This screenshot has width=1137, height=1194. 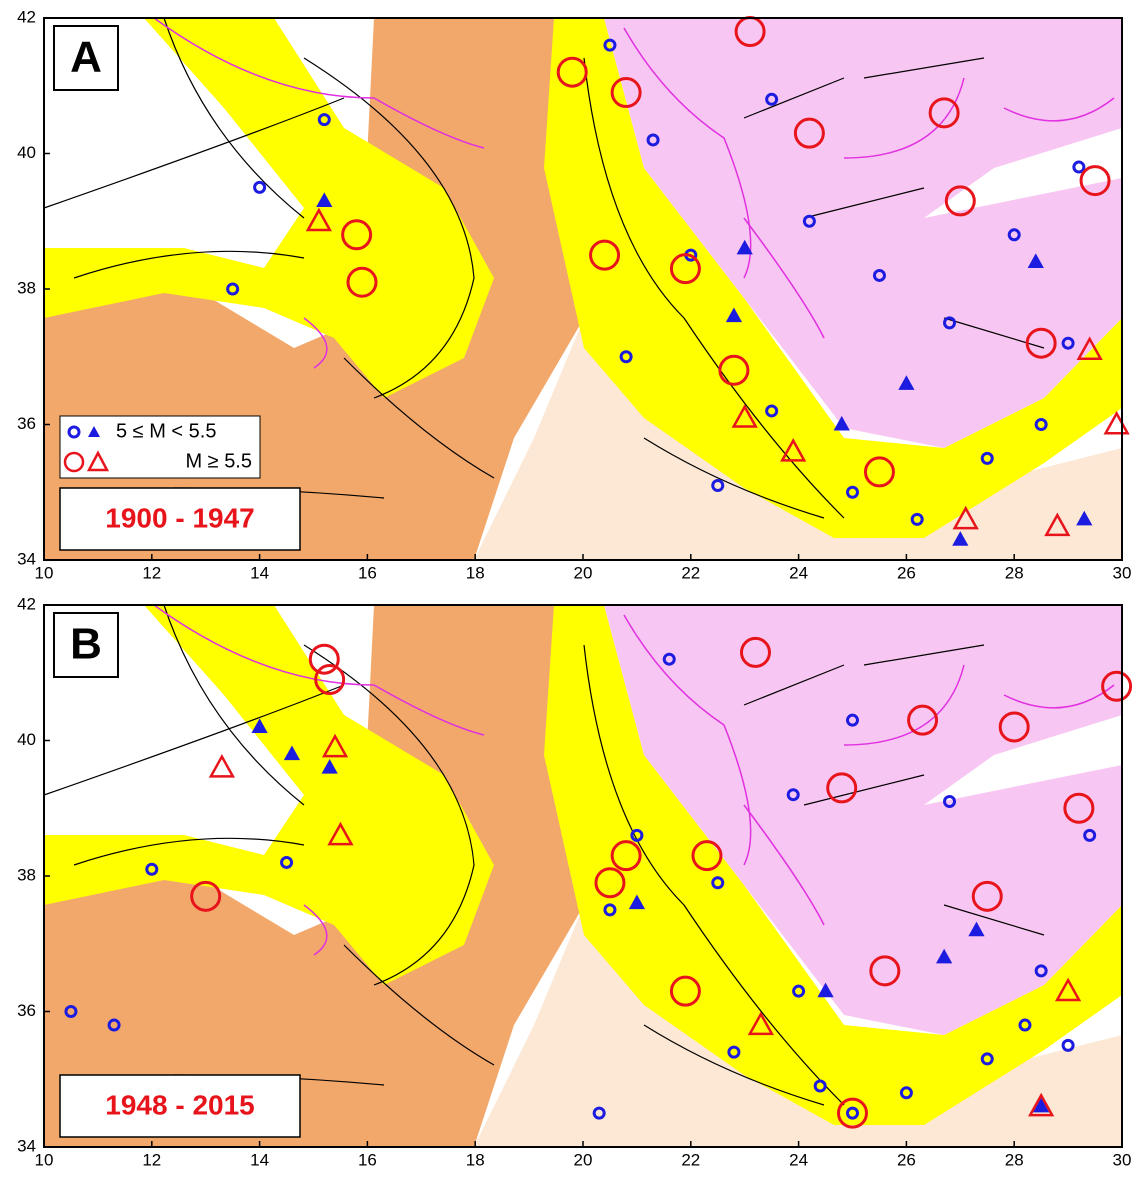 What do you see at coordinates (26, 1010) in the screenshot?
I see `y-tick-label: 36` at bounding box center [26, 1010].